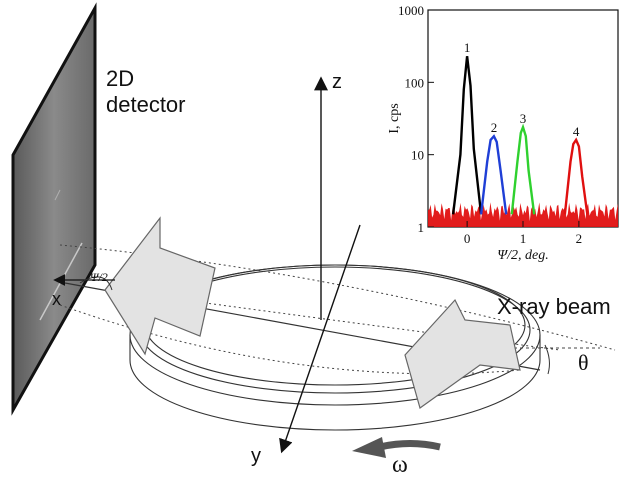 The width and height of the screenshot is (623, 478). I want to click on beam-arrow-right, so click(462, 353).